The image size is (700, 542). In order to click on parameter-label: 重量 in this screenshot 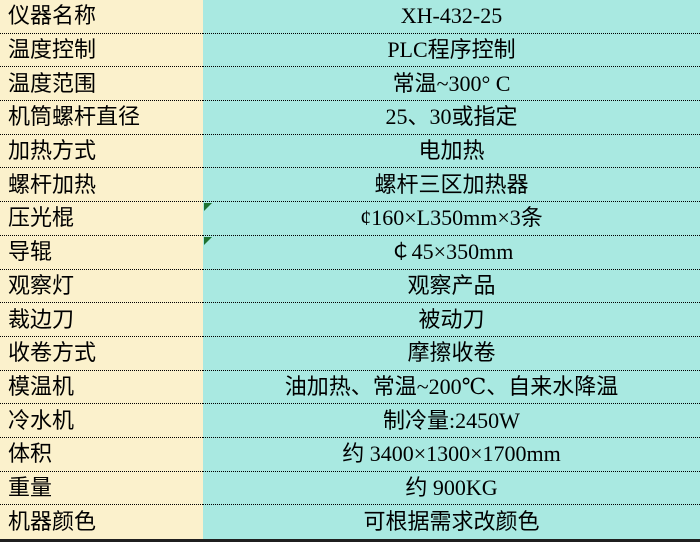, I will do `click(30, 487)`.